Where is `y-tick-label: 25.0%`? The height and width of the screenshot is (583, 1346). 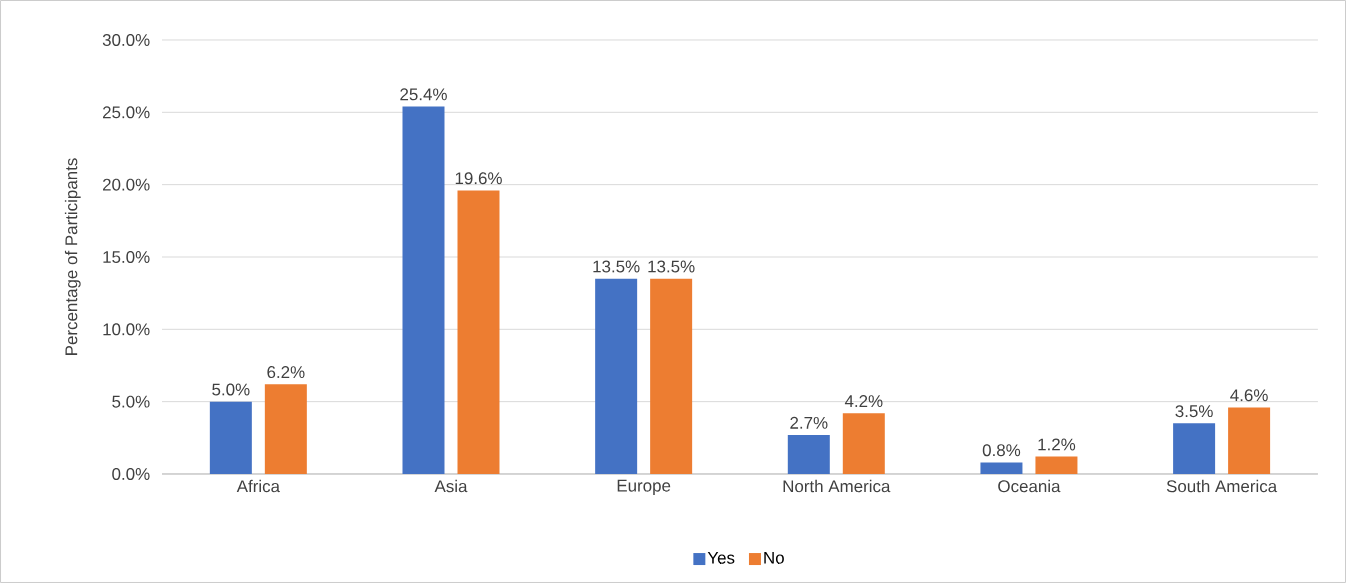 y-tick-label: 25.0% is located at coordinates (126, 112).